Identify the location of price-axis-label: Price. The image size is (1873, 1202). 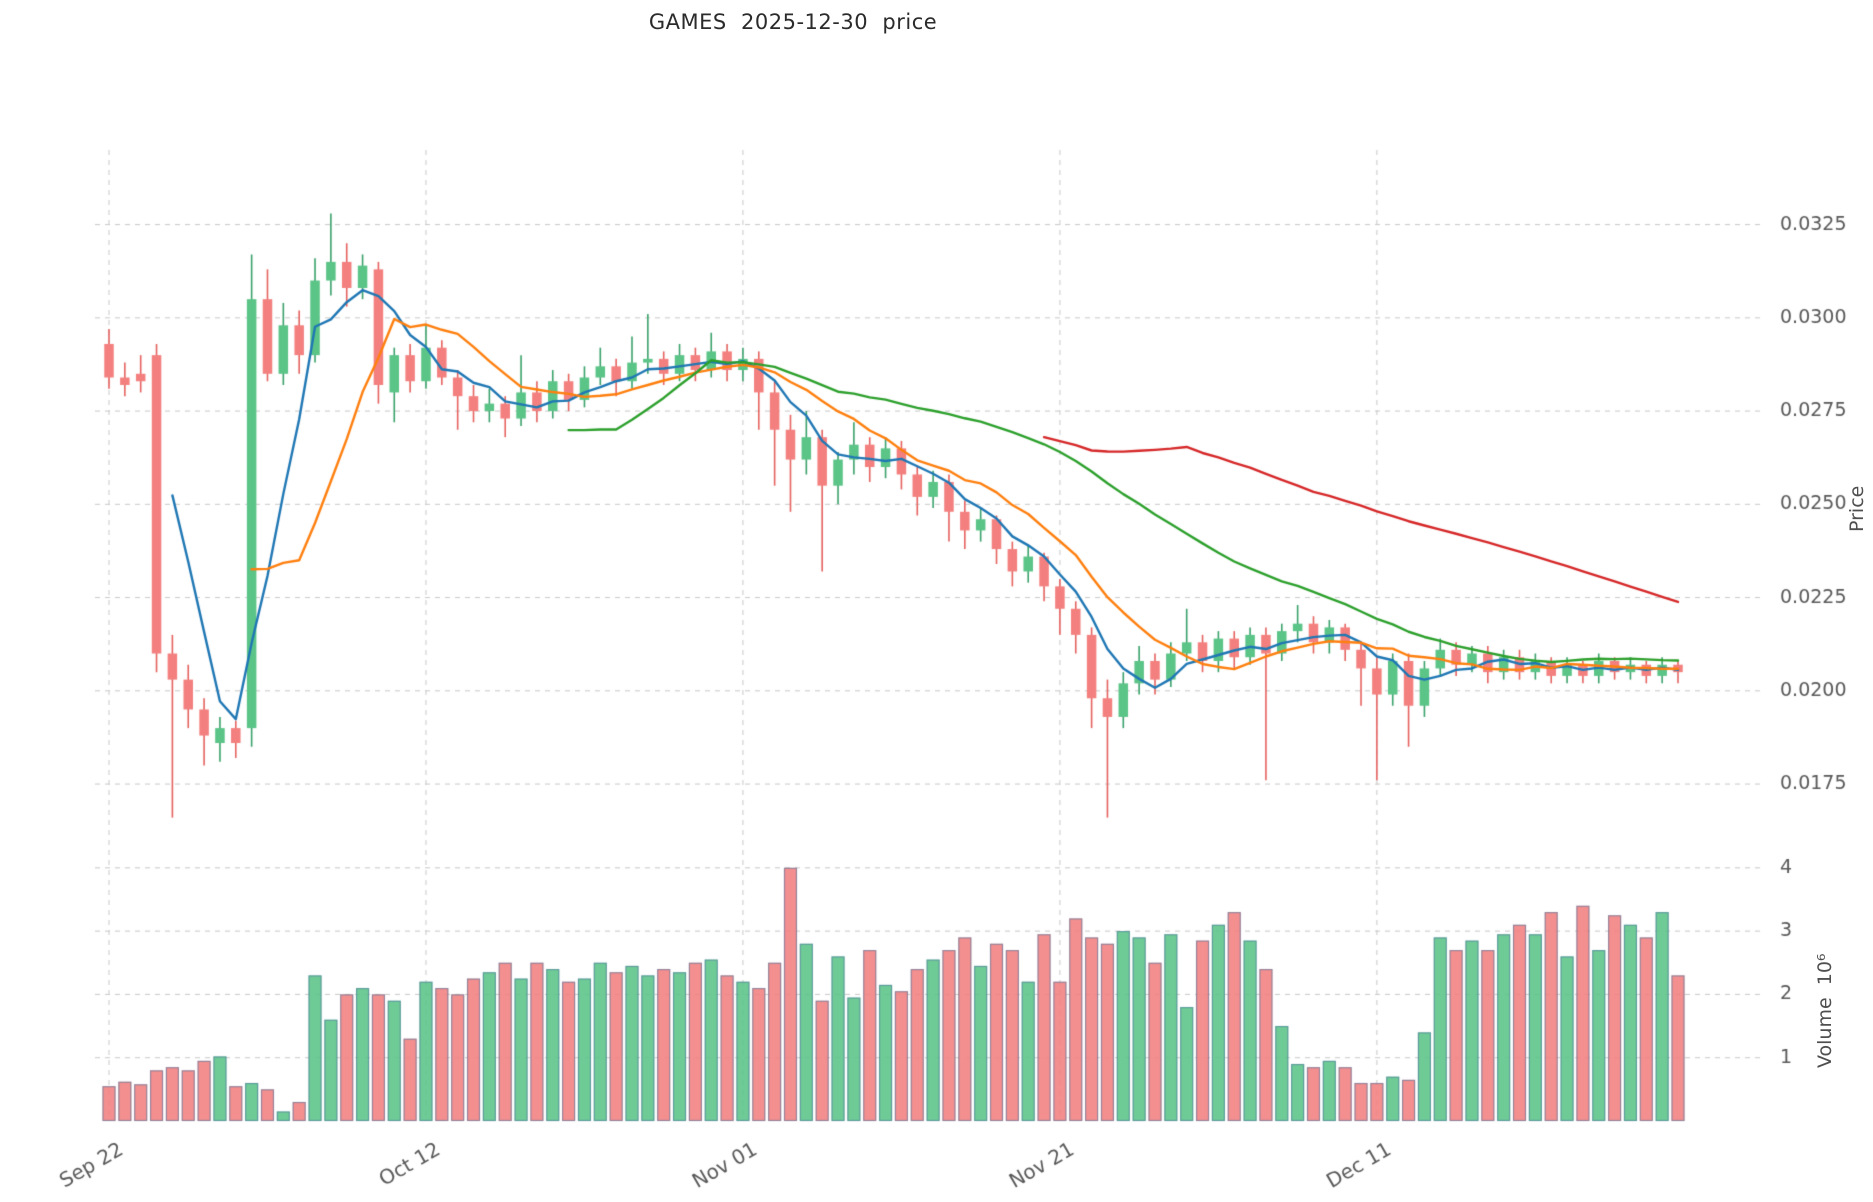
(1857, 508).